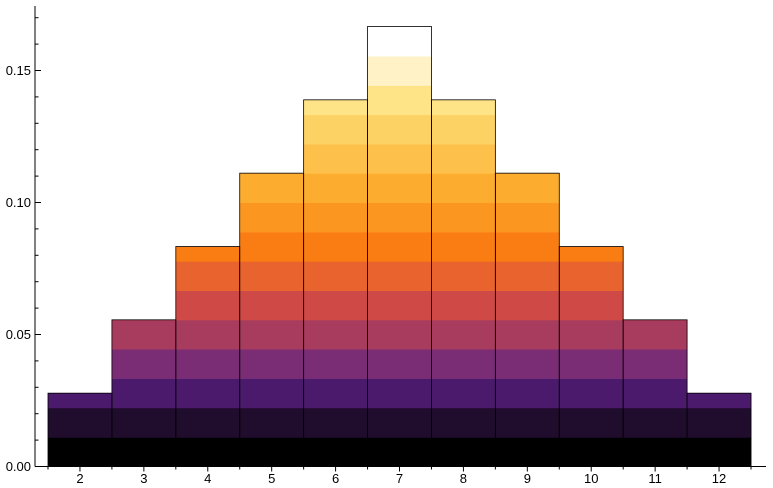 This screenshot has height=488, width=773. What do you see at coordinates (18, 466) in the screenshot?
I see `y-tick-label: 0.00` at bounding box center [18, 466].